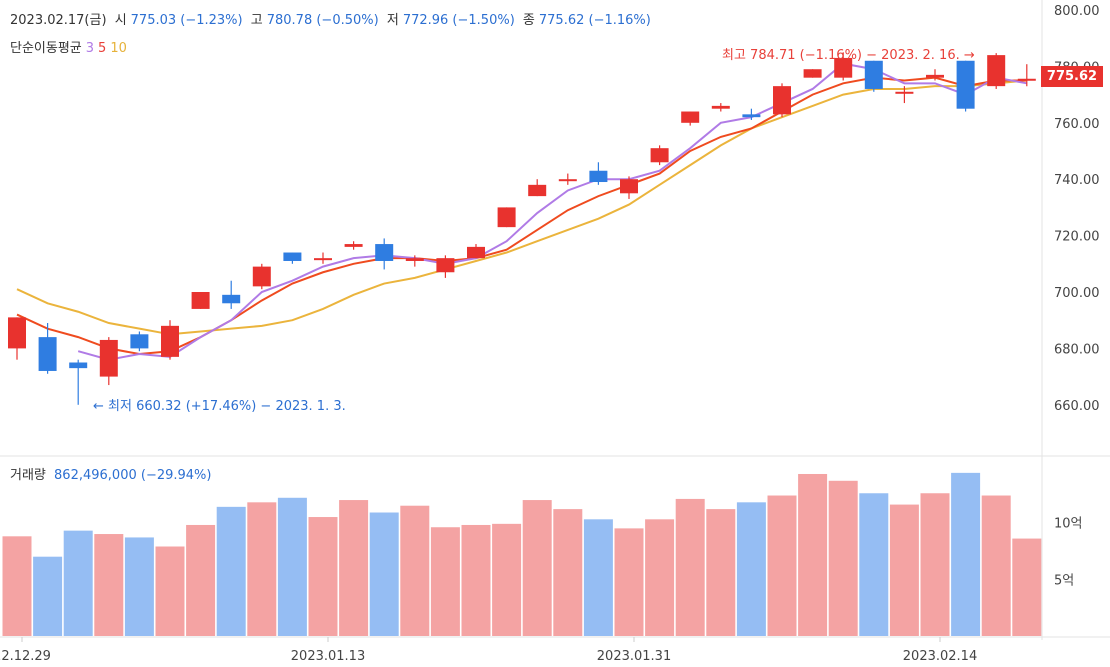  Describe the element at coordinates (1077, 349) in the screenshot. I see `price-tick-label: 680.00` at that location.